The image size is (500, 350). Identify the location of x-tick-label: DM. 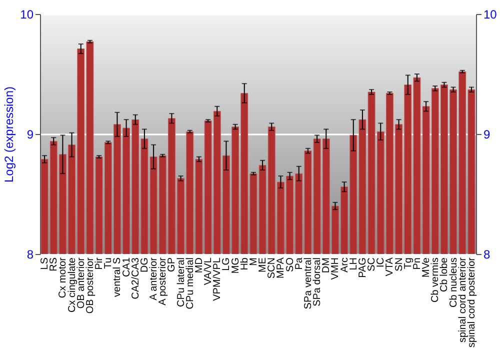
(326, 266).